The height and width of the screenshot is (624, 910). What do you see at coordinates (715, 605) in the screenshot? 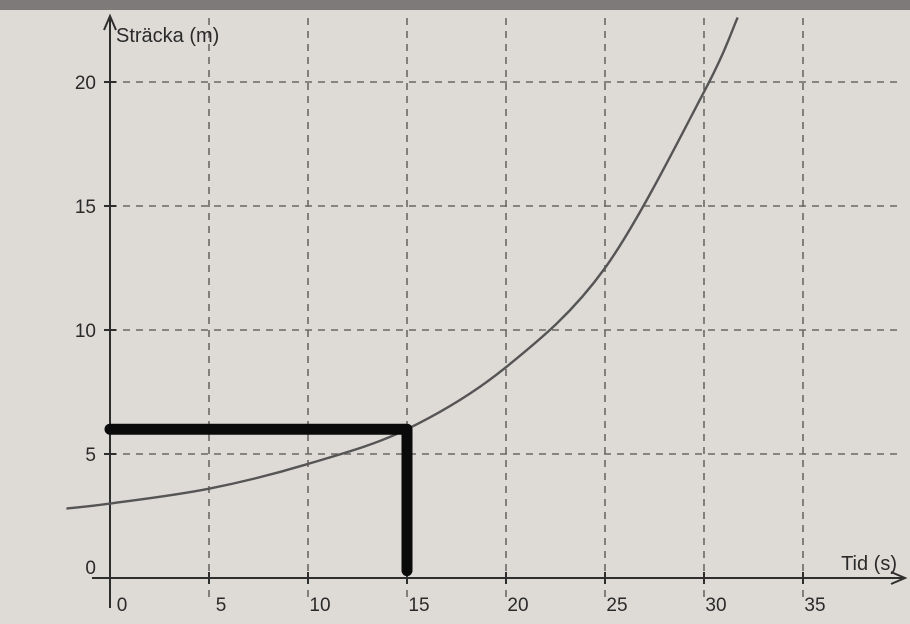
I see `x-tick-label-30: 30` at bounding box center [715, 605].